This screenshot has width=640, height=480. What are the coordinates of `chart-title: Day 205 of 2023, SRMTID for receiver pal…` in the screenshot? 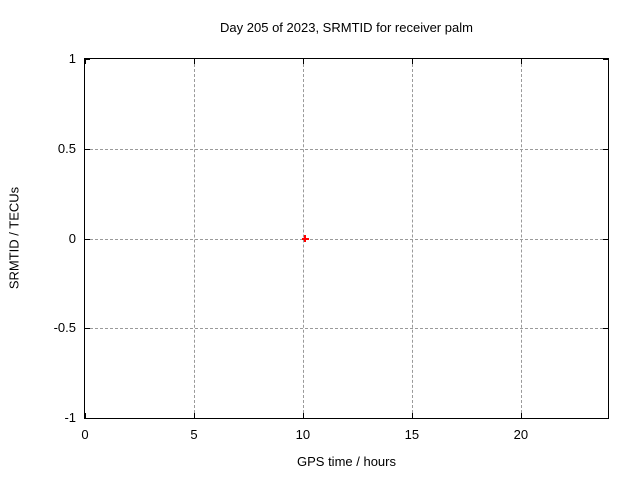 It's located at (346, 27).